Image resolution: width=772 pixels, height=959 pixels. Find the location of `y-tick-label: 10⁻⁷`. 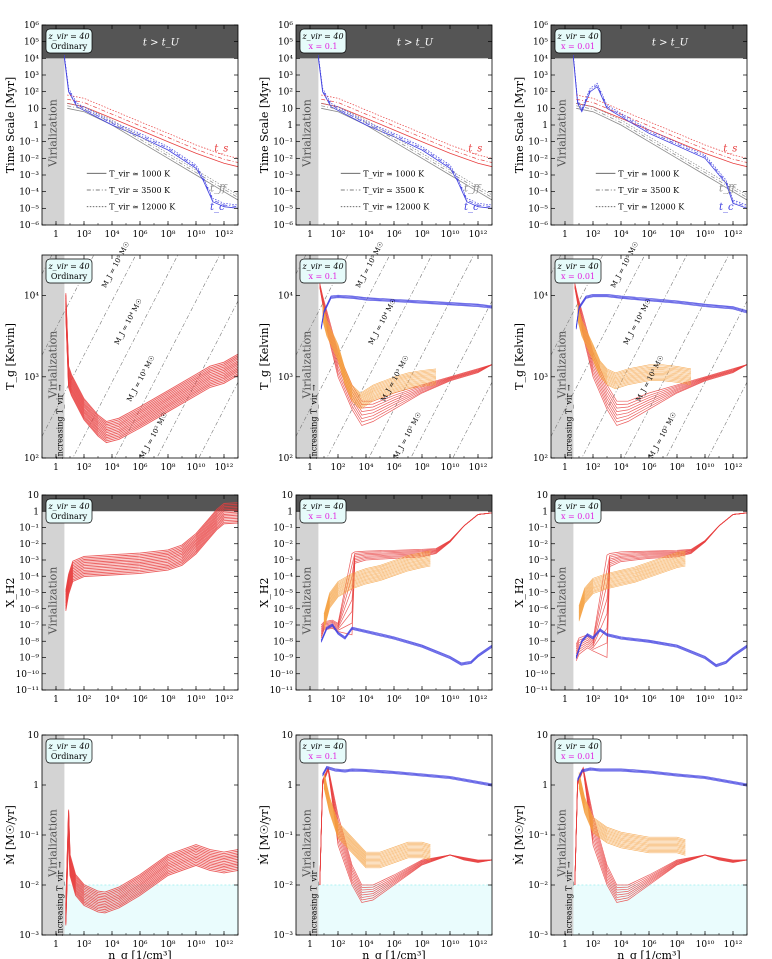

y-tick-label: 10⁻⁷ is located at coordinates (29, 626).